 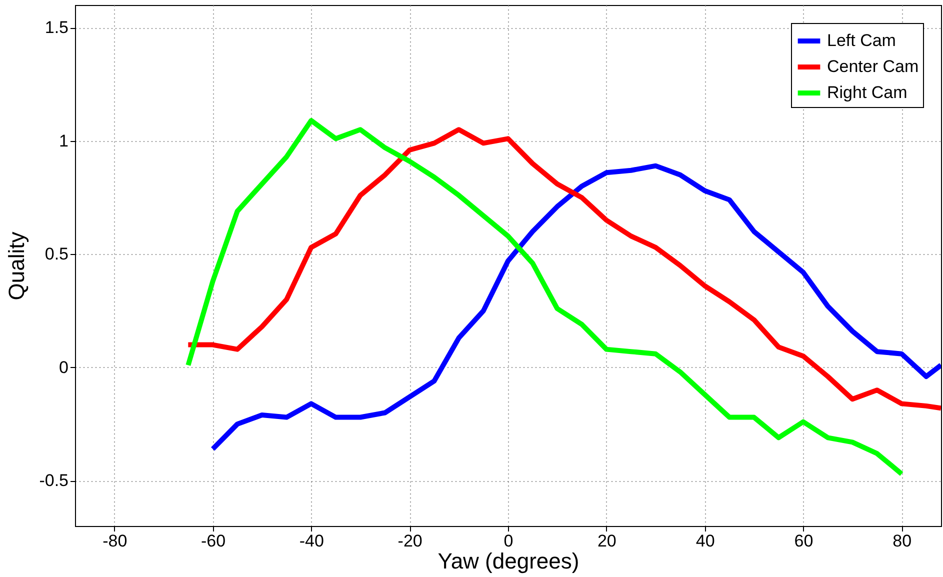 I want to click on x-tick-label: 0, so click(x=509, y=541).